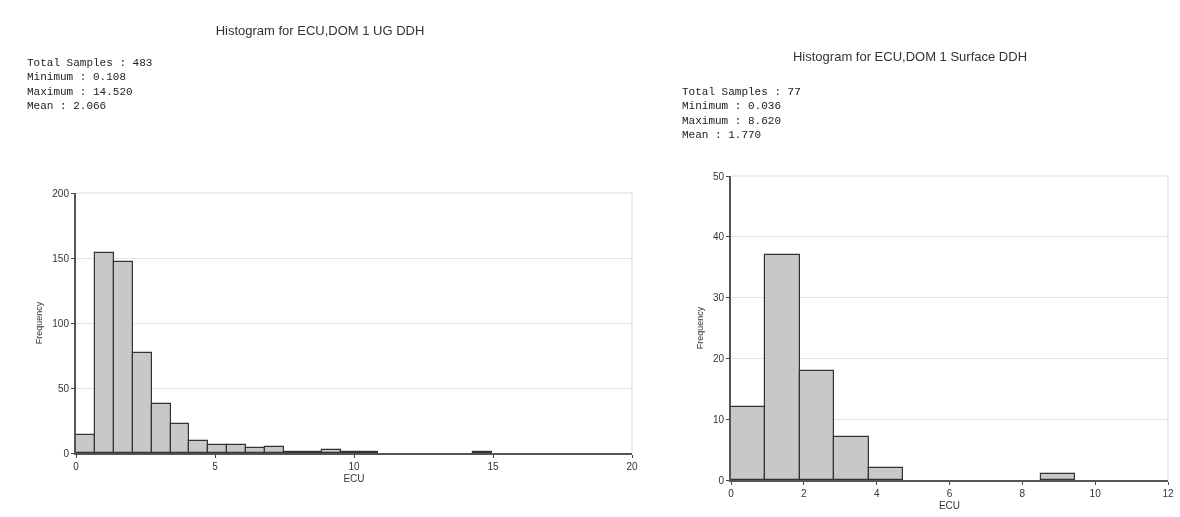 The height and width of the screenshot is (517, 1180). Describe the element at coordinates (718, 298) in the screenshot. I see `y-tick-label: 30` at that location.